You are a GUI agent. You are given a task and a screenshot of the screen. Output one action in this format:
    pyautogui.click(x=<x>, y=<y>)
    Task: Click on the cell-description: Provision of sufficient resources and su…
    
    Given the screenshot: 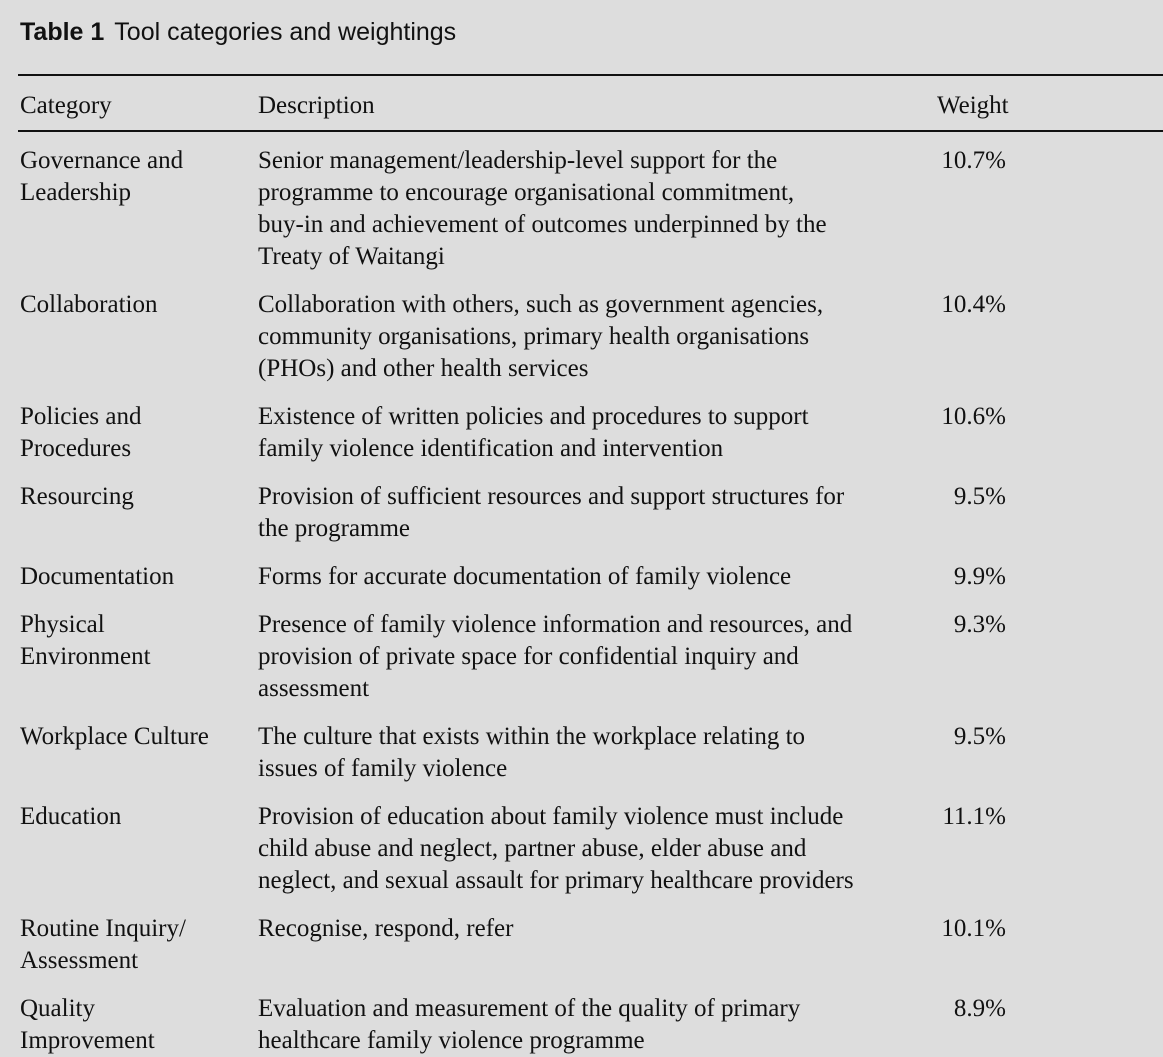 What is the action you would take?
    pyautogui.click(x=551, y=512)
    